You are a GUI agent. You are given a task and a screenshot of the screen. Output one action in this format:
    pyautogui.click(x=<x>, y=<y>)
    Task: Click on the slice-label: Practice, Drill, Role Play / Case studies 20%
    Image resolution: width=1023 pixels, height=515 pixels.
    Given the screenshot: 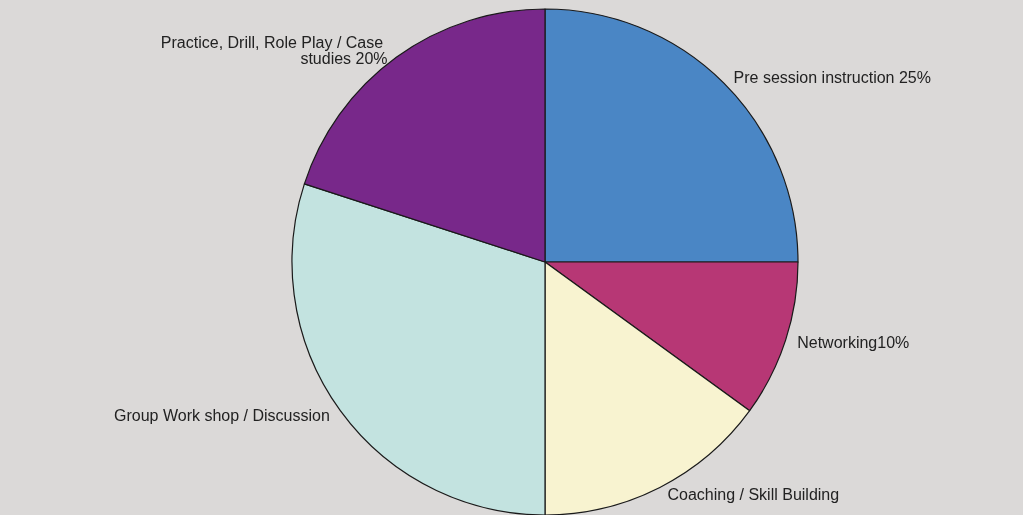 What is the action you would take?
    pyautogui.click(x=274, y=51)
    